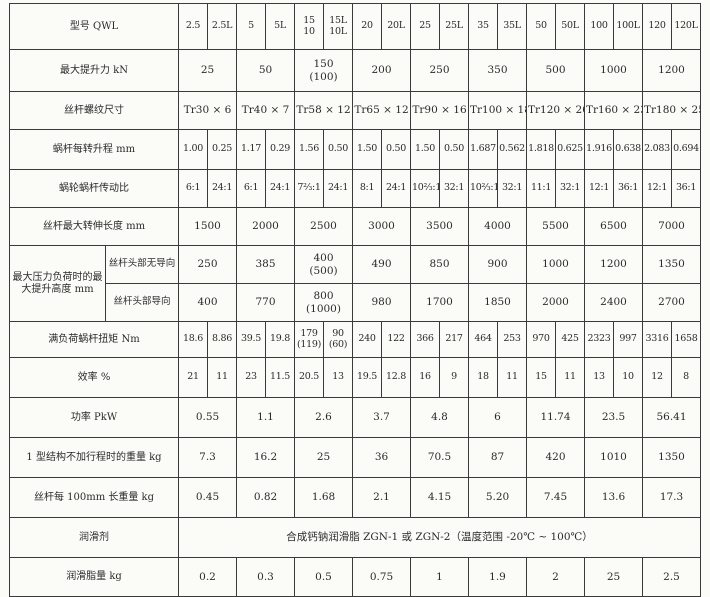  What do you see at coordinates (425, 339) in the screenshot?
I see `value-cell: 366` at bounding box center [425, 339].